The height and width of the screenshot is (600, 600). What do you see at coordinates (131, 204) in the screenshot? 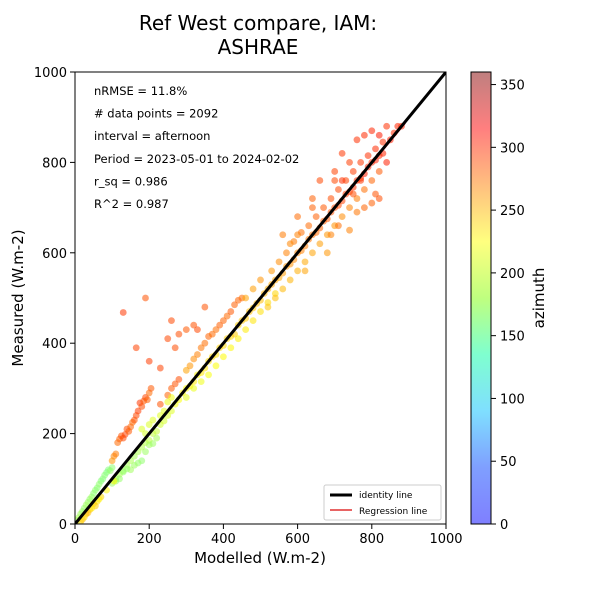
I see `annotation-5: R^2 = 0.987` at bounding box center [131, 204].